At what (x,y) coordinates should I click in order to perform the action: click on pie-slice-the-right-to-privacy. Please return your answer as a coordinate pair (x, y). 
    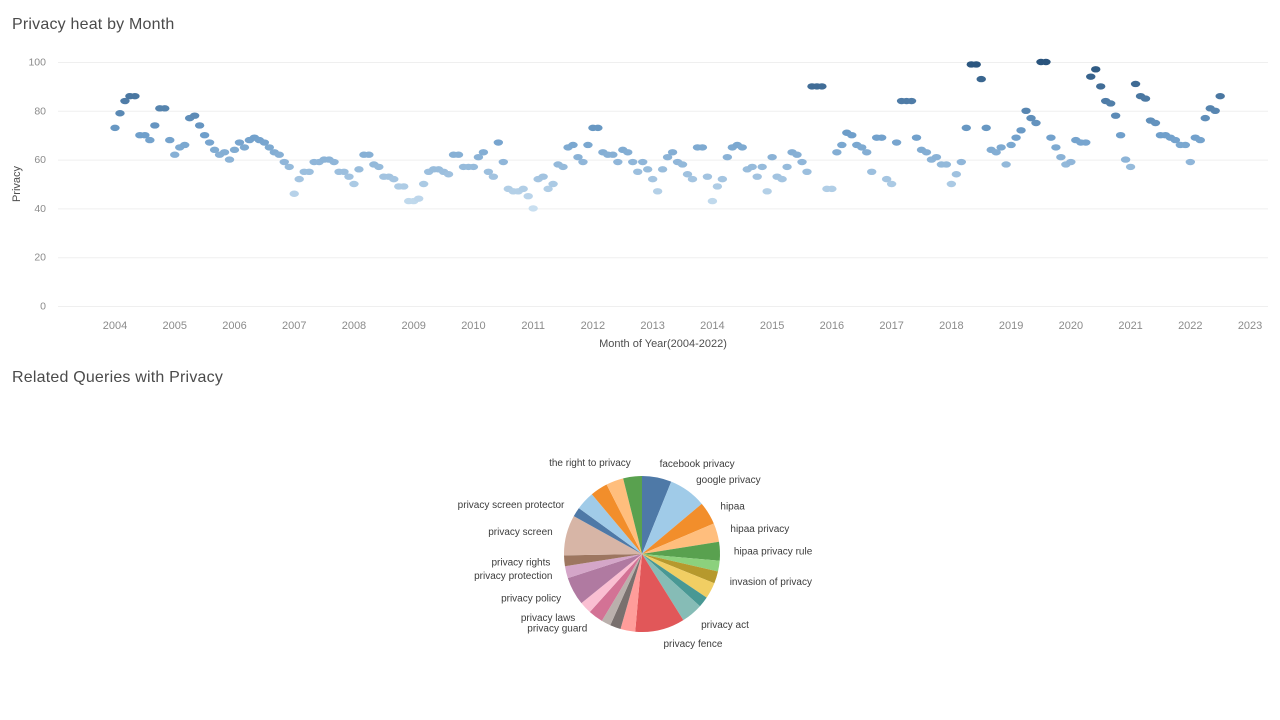
    Looking at the image, I should click on (632, 515).